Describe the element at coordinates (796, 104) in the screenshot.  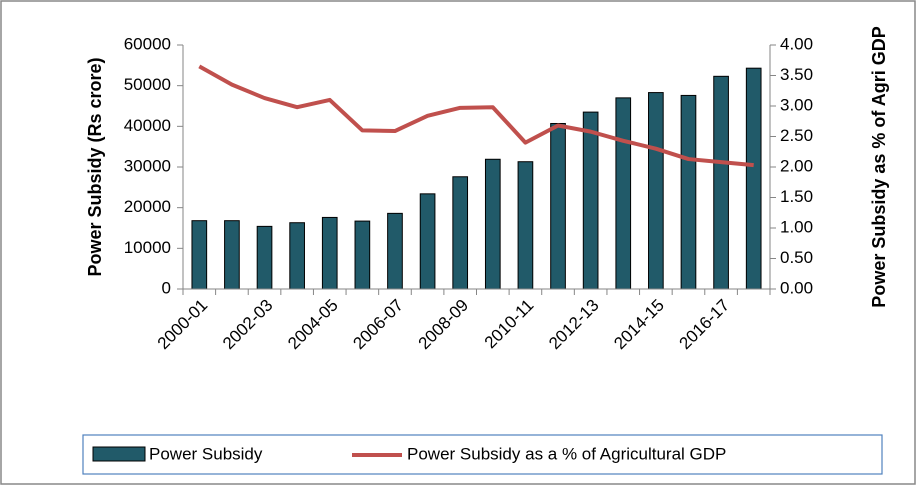
I see `y2-tick-label: 3.00` at that location.